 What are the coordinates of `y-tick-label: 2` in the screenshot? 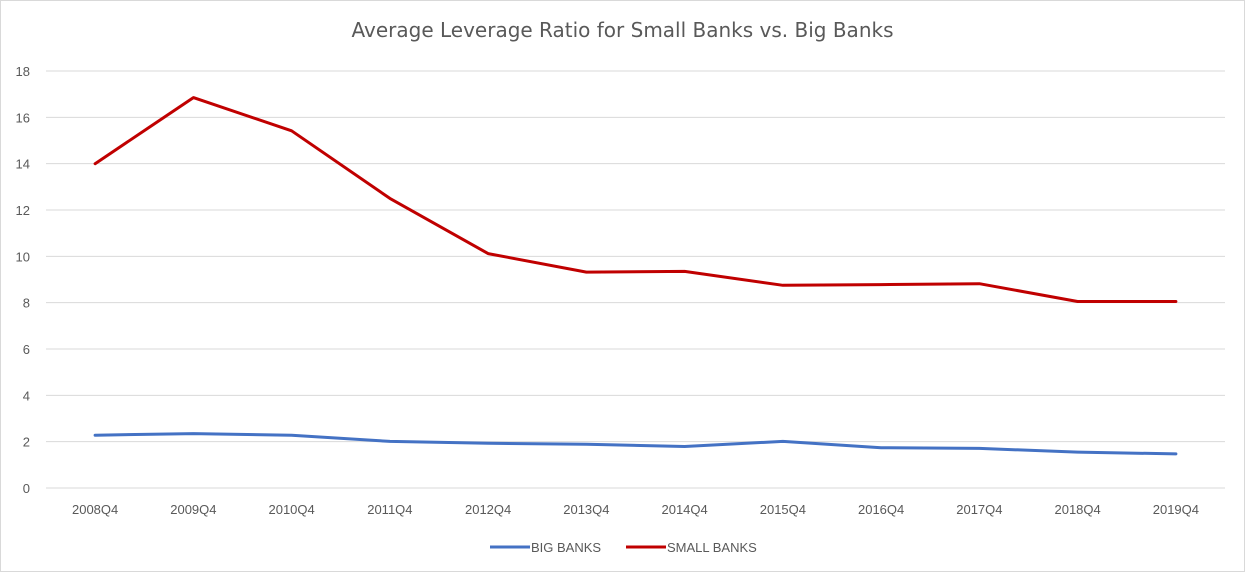 It's located at (26, 442).